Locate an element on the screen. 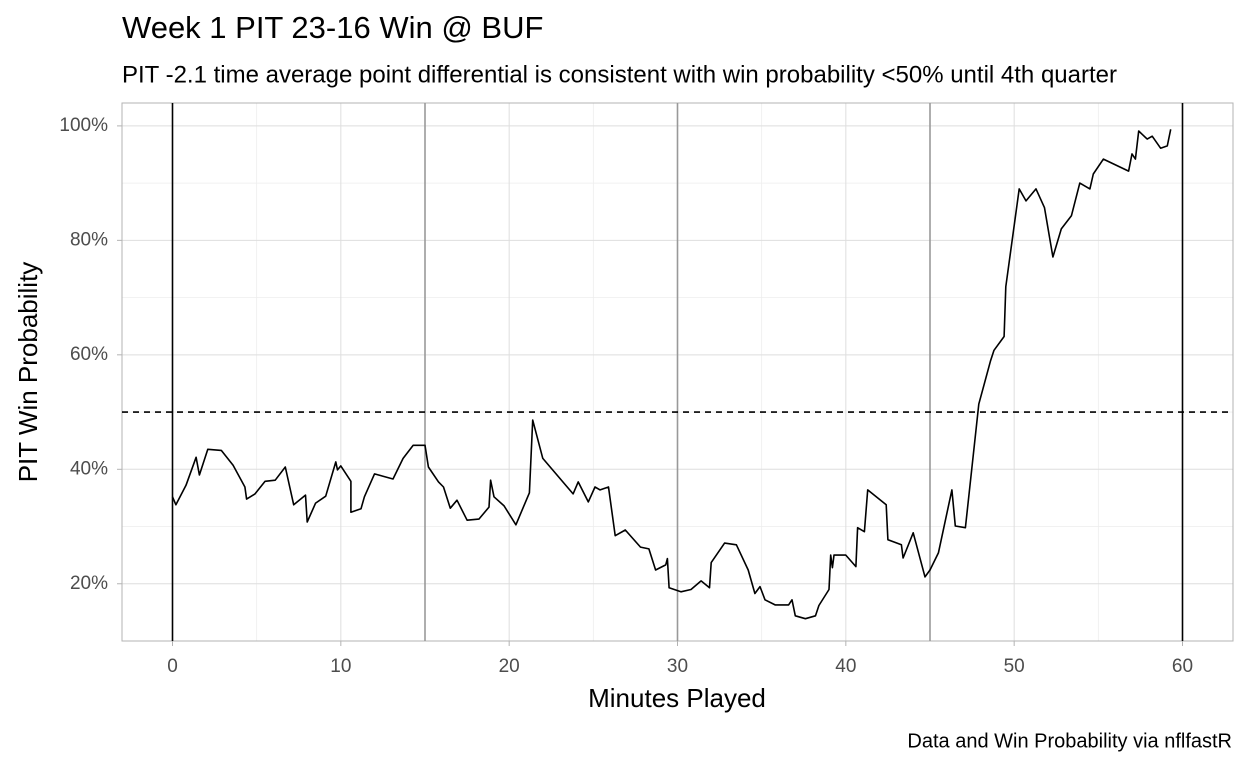  y-tick-label: 40% is located at coordinates (89, 468).